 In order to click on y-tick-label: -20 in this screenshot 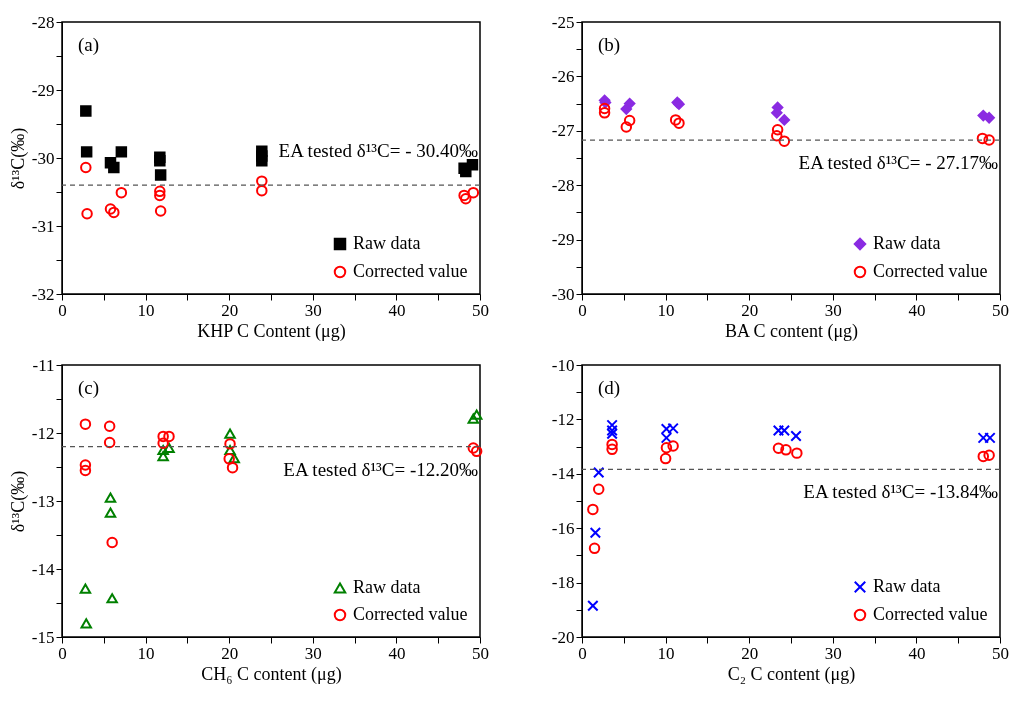, I will do `click(563, 637)`.